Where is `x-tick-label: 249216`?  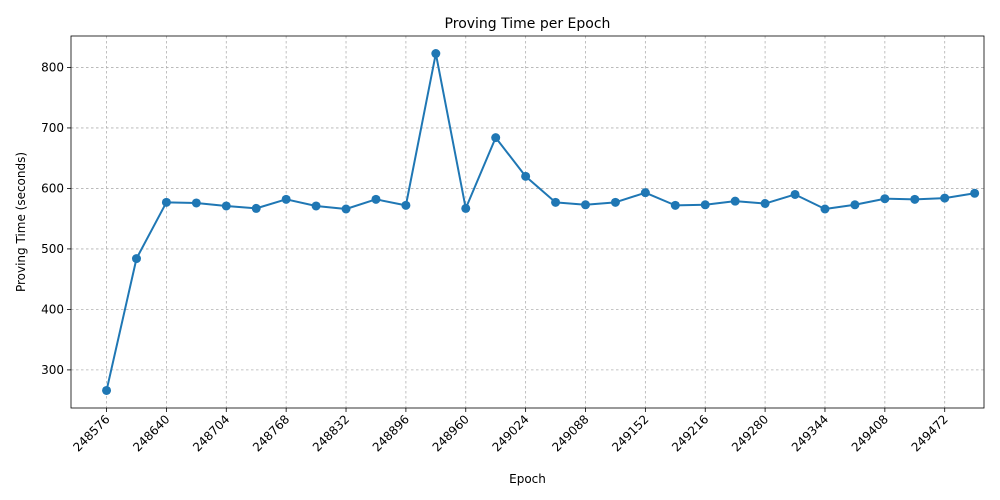 x-tick-label: 249216 is located at coordinates (690, 433).